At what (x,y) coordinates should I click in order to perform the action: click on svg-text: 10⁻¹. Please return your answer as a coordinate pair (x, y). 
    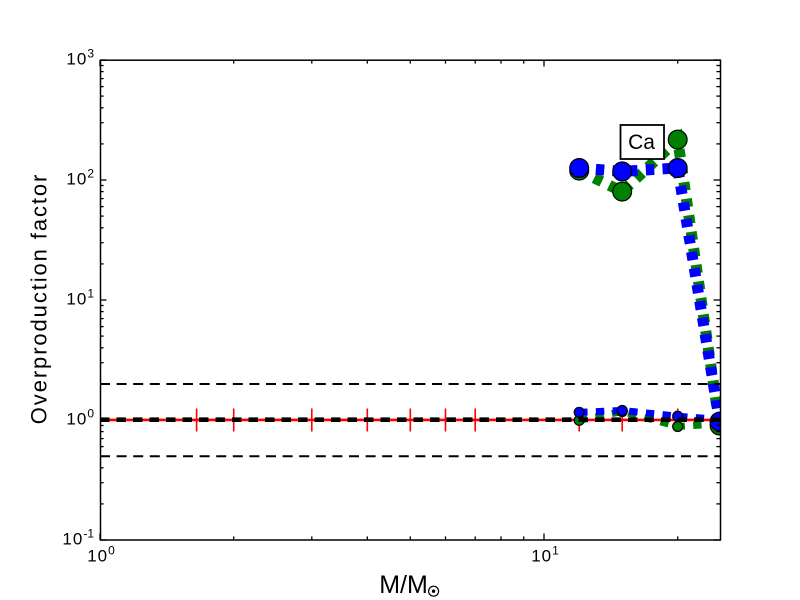
    Looking at the image, I should click on (78, 538).